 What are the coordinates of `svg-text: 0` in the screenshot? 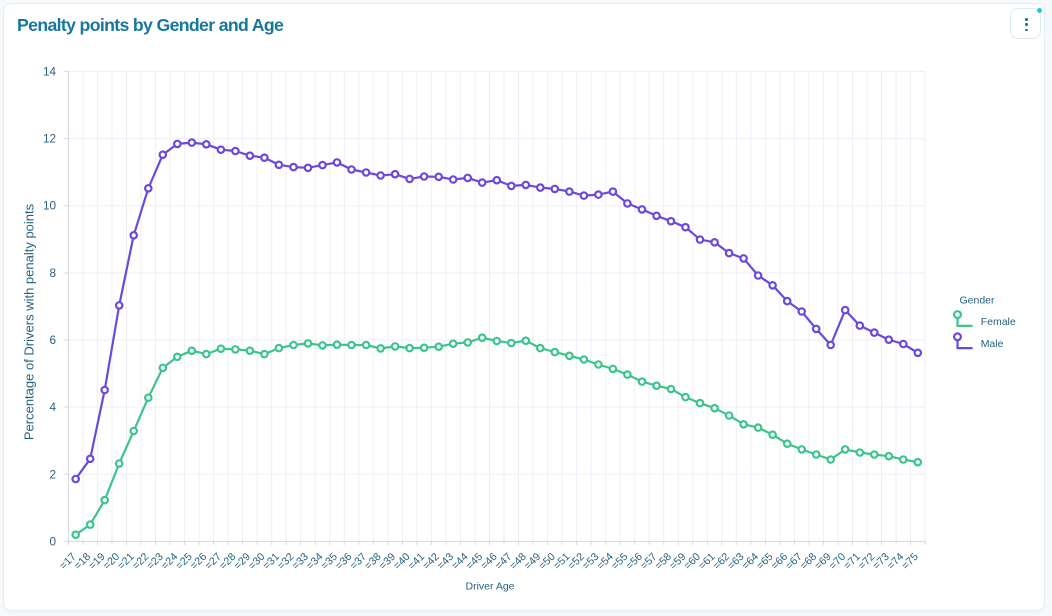 It's located at (52, 541).